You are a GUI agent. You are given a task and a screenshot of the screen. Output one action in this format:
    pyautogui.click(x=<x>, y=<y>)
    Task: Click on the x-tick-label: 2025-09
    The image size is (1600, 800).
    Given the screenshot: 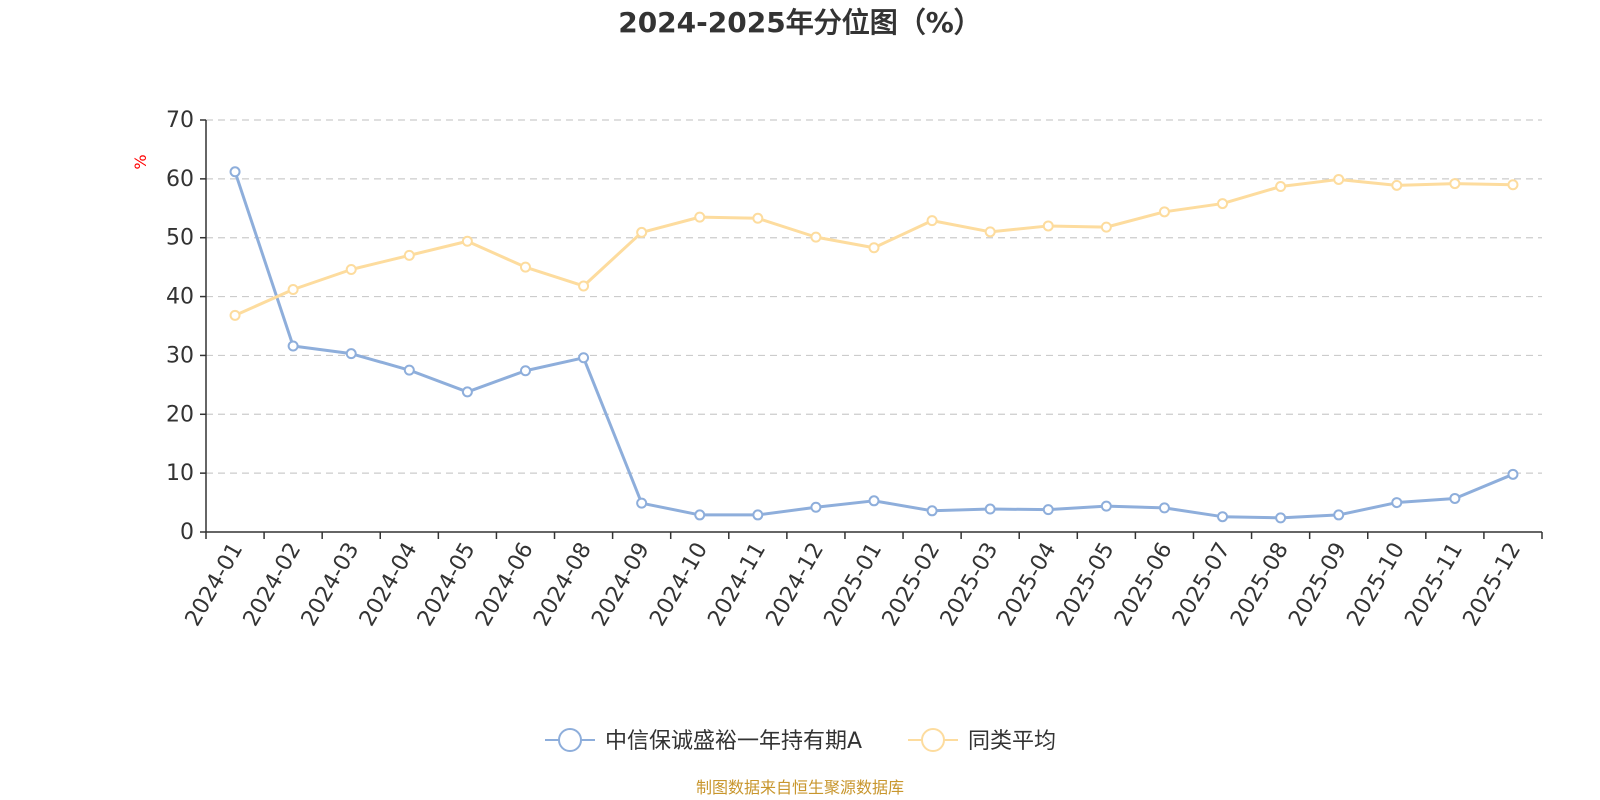 What is the action you would take?
    pyautogui.click(x=1318, y=585)
    